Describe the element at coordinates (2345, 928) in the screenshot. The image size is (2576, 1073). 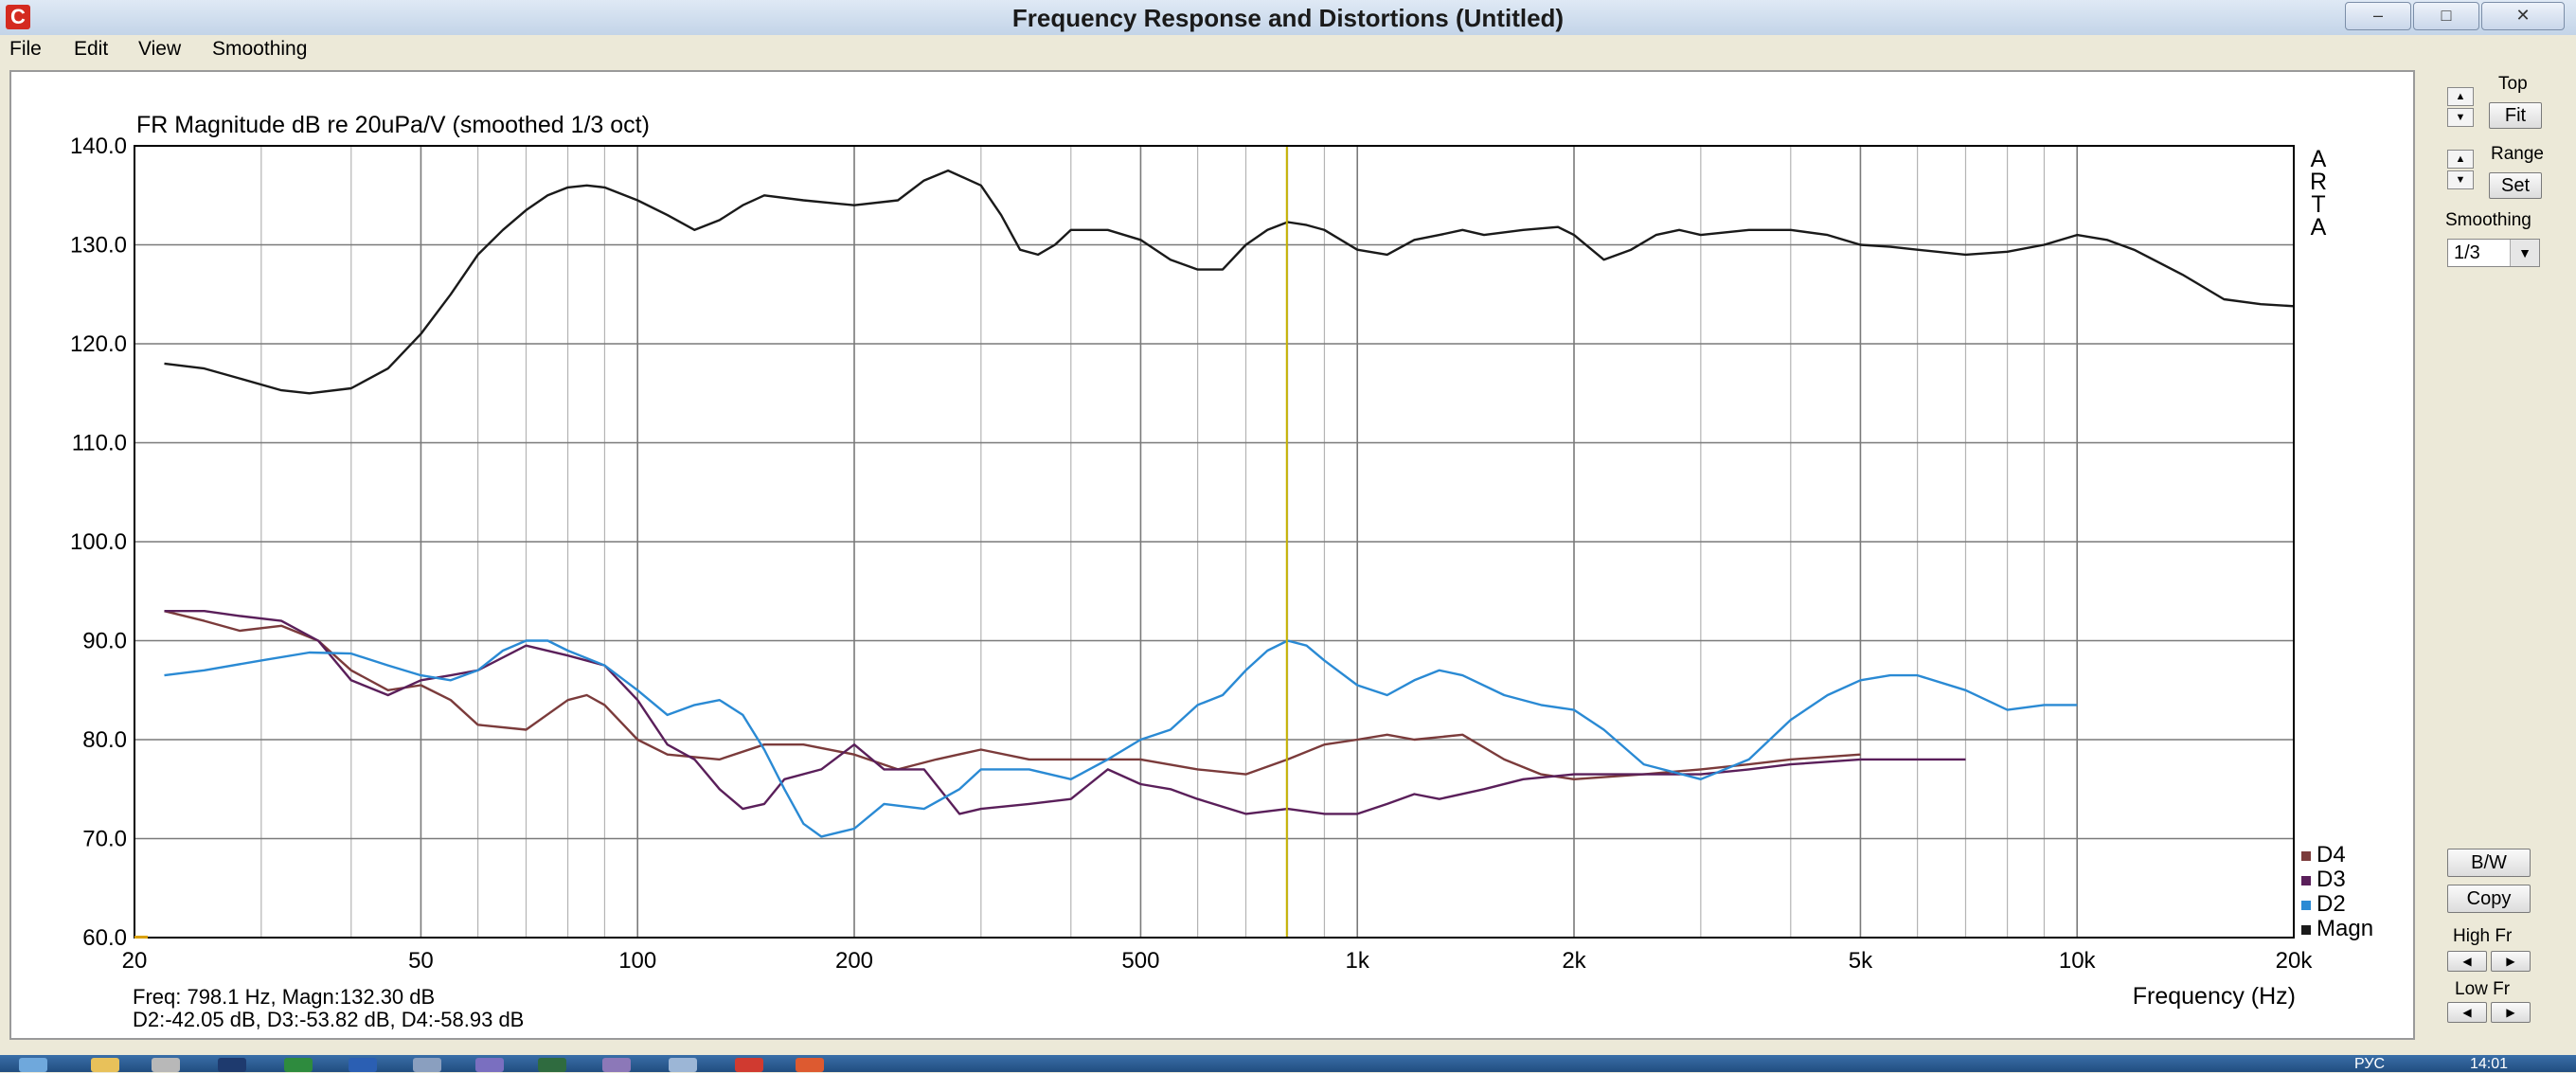
I see `legend-label-magn: Magn` at that location.